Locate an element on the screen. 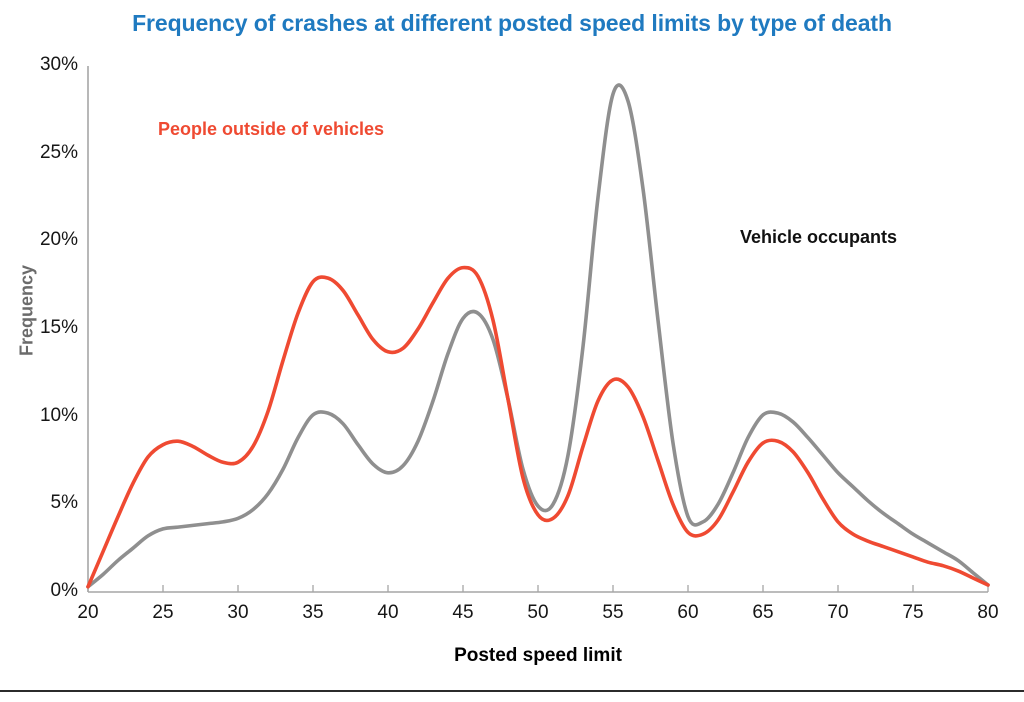  bottom-divider is located at coordinates (512, 691).